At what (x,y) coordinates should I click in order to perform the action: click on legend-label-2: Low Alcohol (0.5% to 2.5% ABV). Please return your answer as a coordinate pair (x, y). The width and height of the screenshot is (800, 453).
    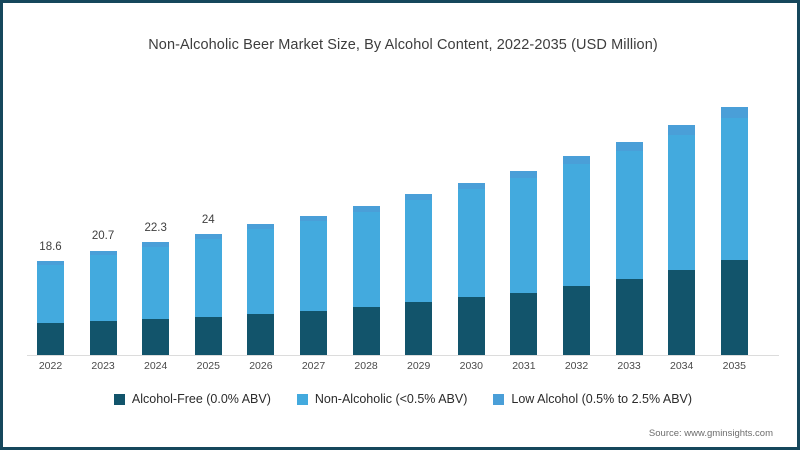
    Looking at the image, I should click on (602, 399).